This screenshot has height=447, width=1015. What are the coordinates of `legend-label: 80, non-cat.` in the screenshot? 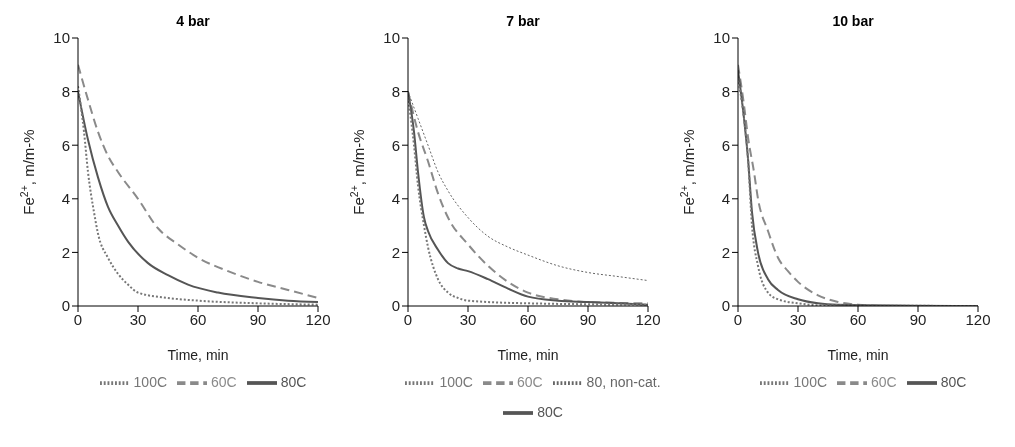 It's located at (623, 381).